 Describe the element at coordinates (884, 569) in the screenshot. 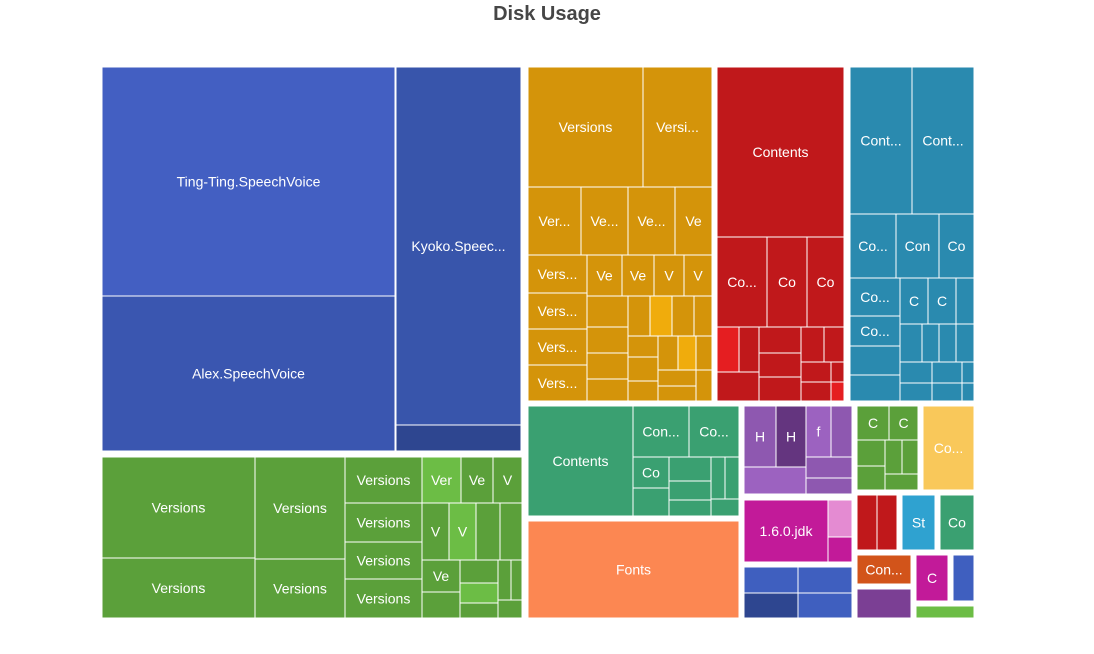

I see `treemap-cell-con` at that location.